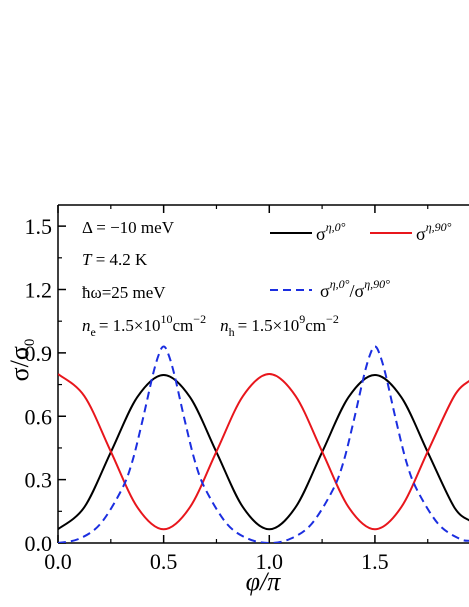  I want to click on x-tick-label: 0.0, so click(58, 561).